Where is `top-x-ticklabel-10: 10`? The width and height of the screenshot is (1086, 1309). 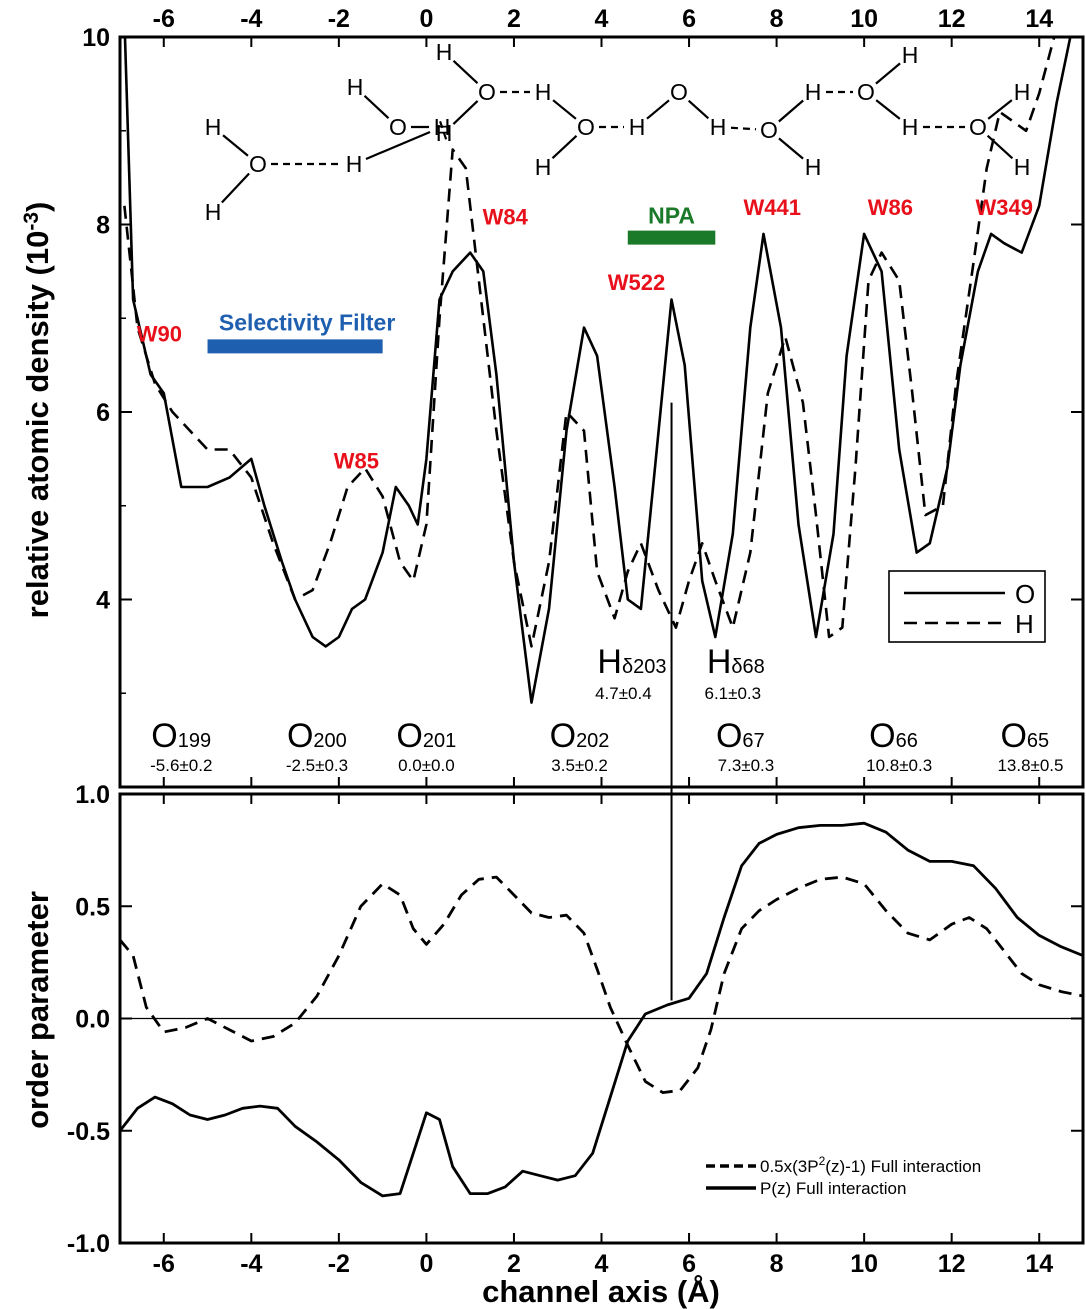
top-x-ticklabel-10: 10 is located at coordinates (864, 19).